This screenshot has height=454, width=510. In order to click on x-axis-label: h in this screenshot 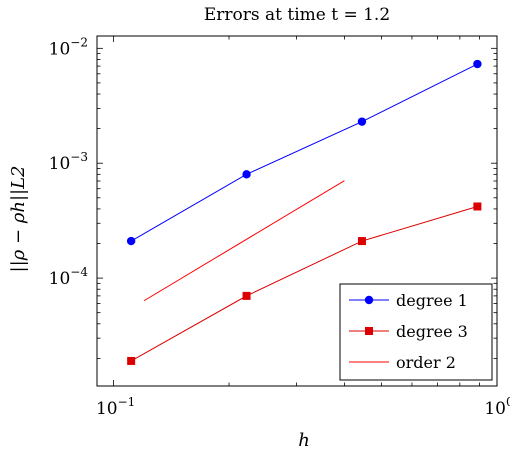, I will do `click(304, 440)`.